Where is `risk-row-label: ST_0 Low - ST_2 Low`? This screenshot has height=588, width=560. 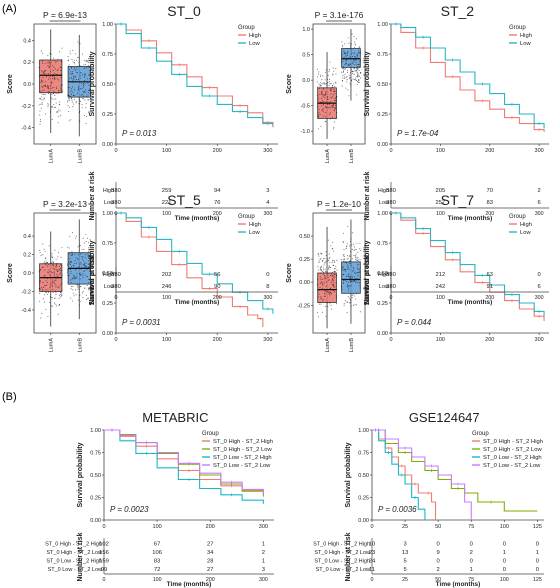
risk-row-label: ST_0 Low - ST_2 Low is located at coordinates (343, 570).